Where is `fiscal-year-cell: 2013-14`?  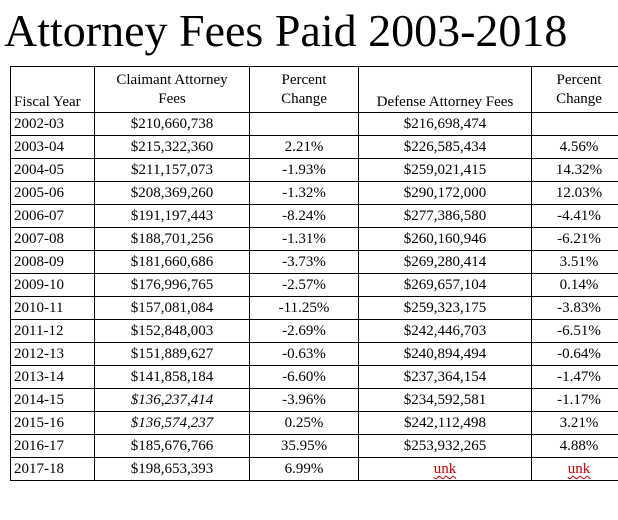
fiscal-year-cell: 2013-14 is located at coordinates (52, 377).